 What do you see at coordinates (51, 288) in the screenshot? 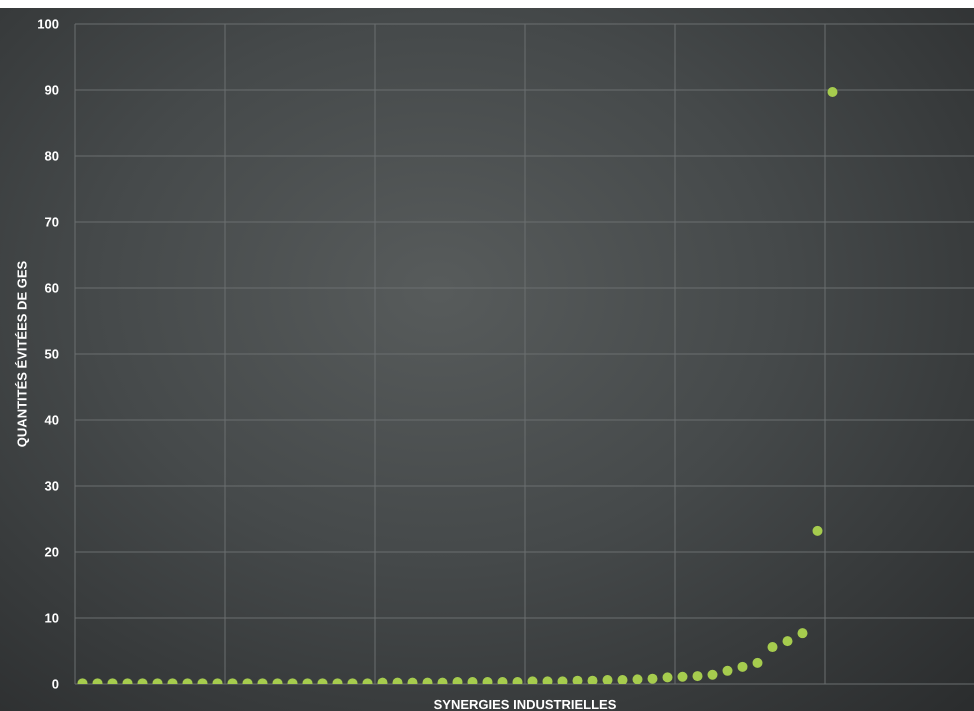
I see `y-tick-label: 60` at bounding box center [51, 288].